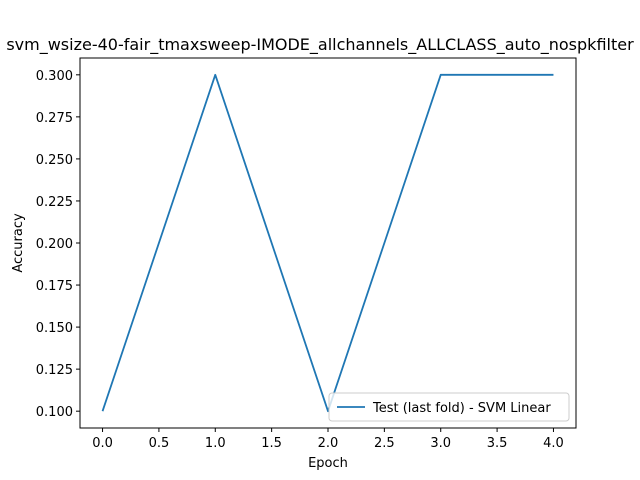  I want to click on x-tick-label: 3.0, so click(440, 443).